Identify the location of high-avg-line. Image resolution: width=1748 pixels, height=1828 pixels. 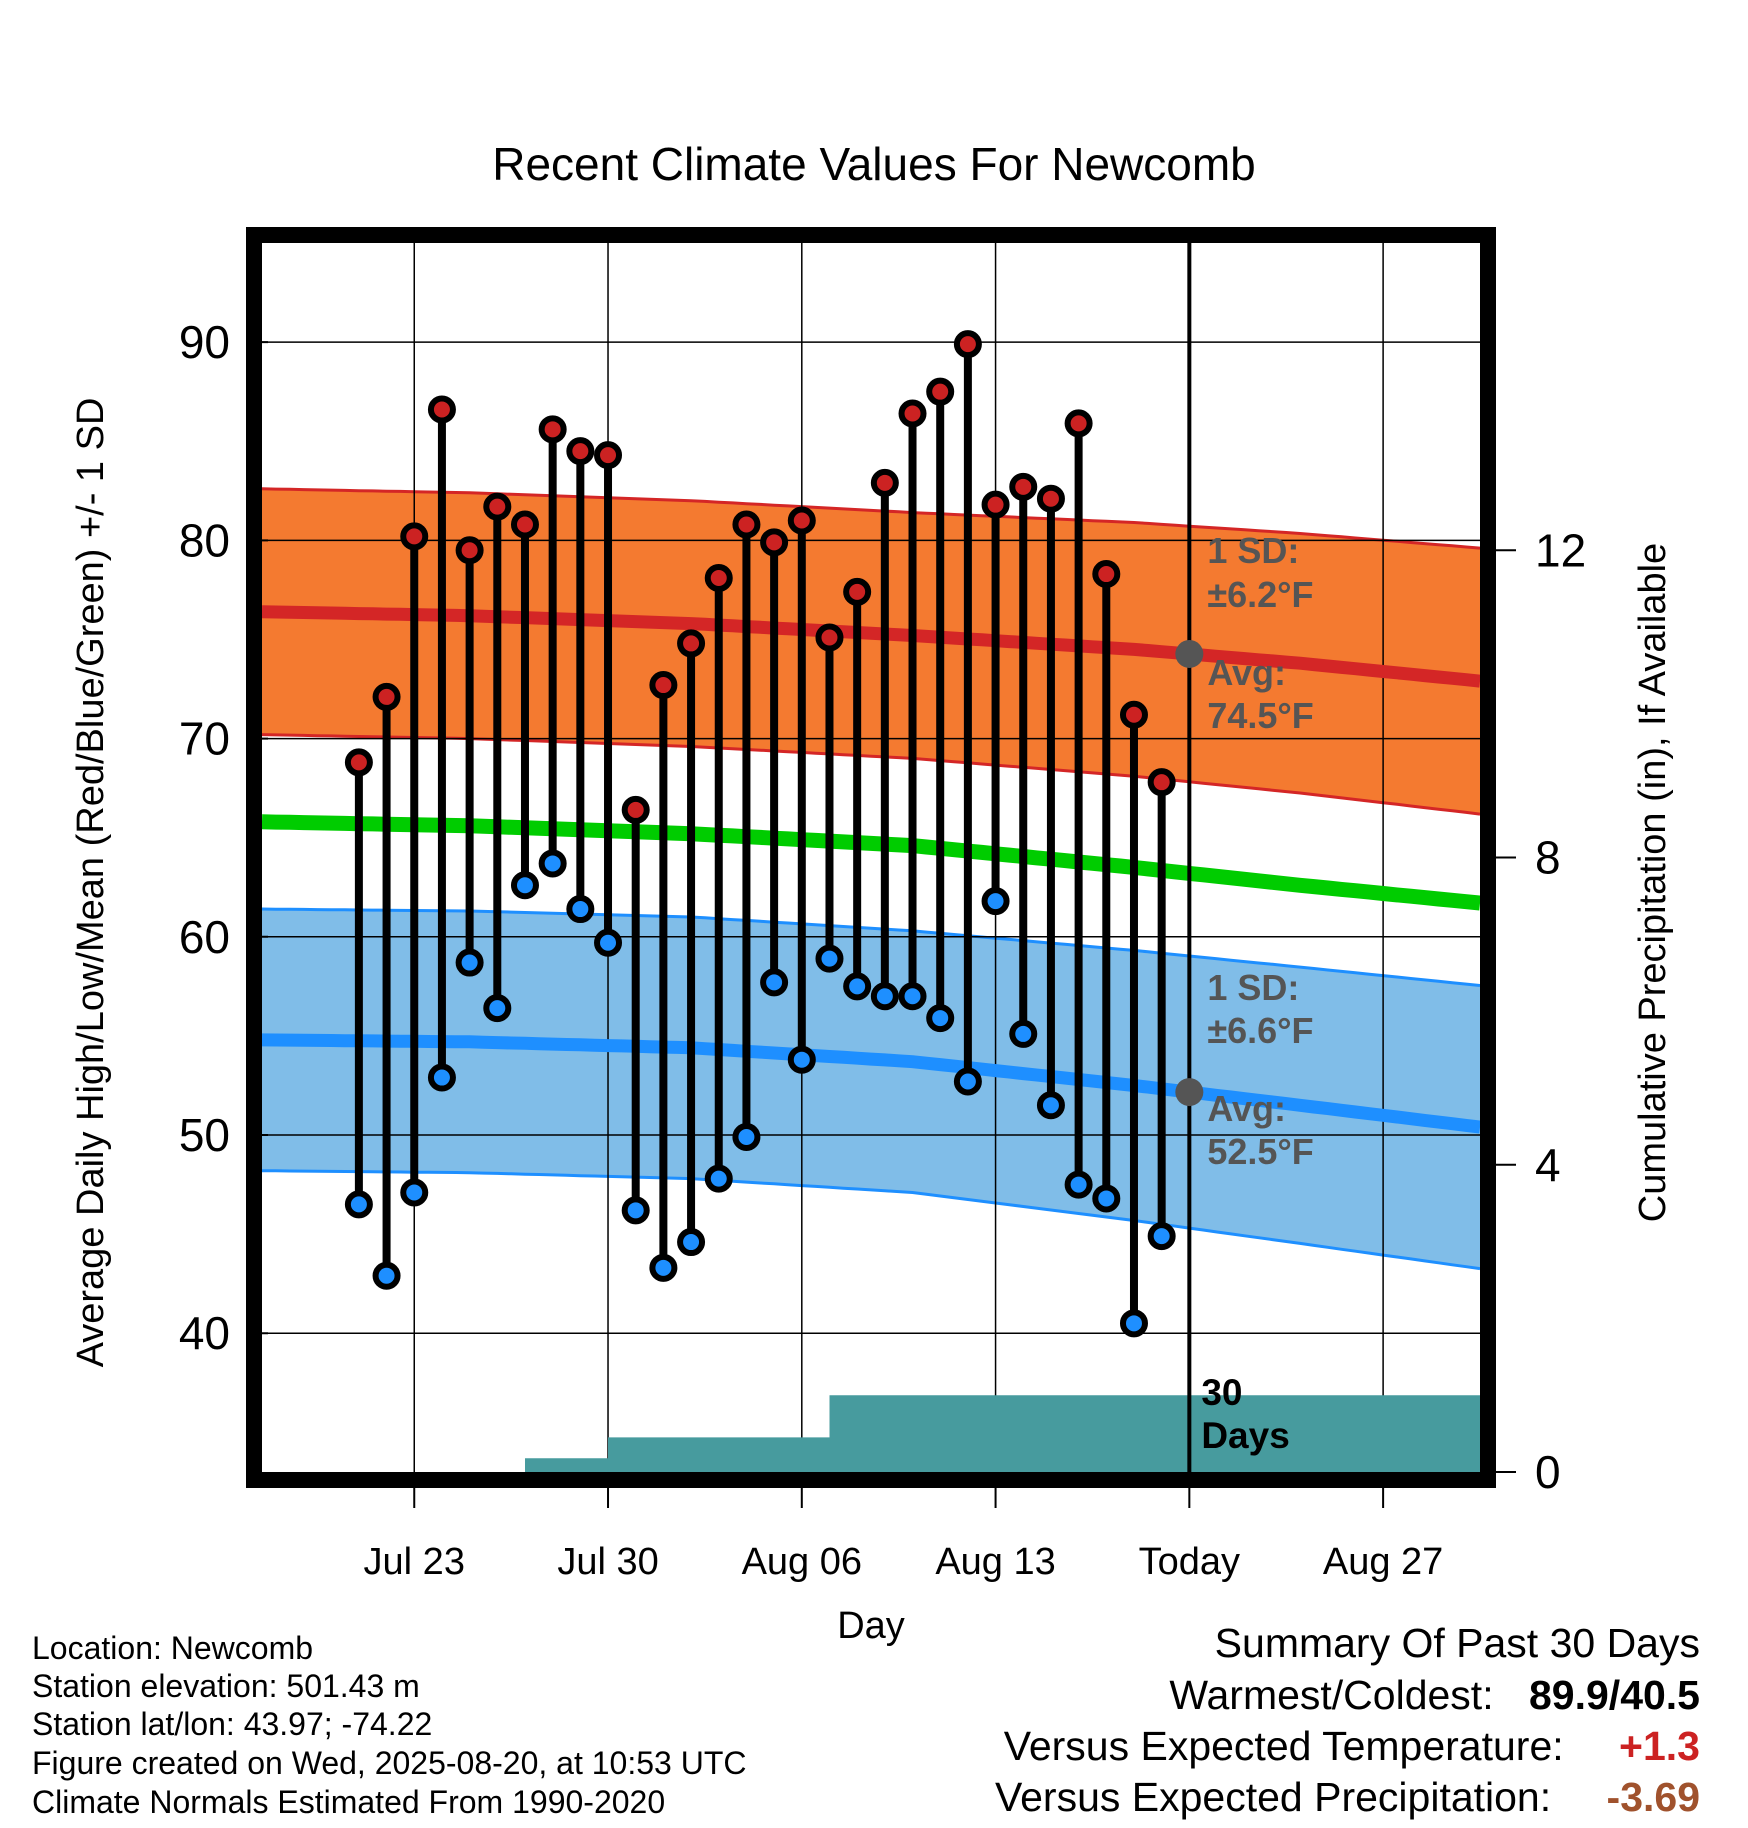
(871, 646).